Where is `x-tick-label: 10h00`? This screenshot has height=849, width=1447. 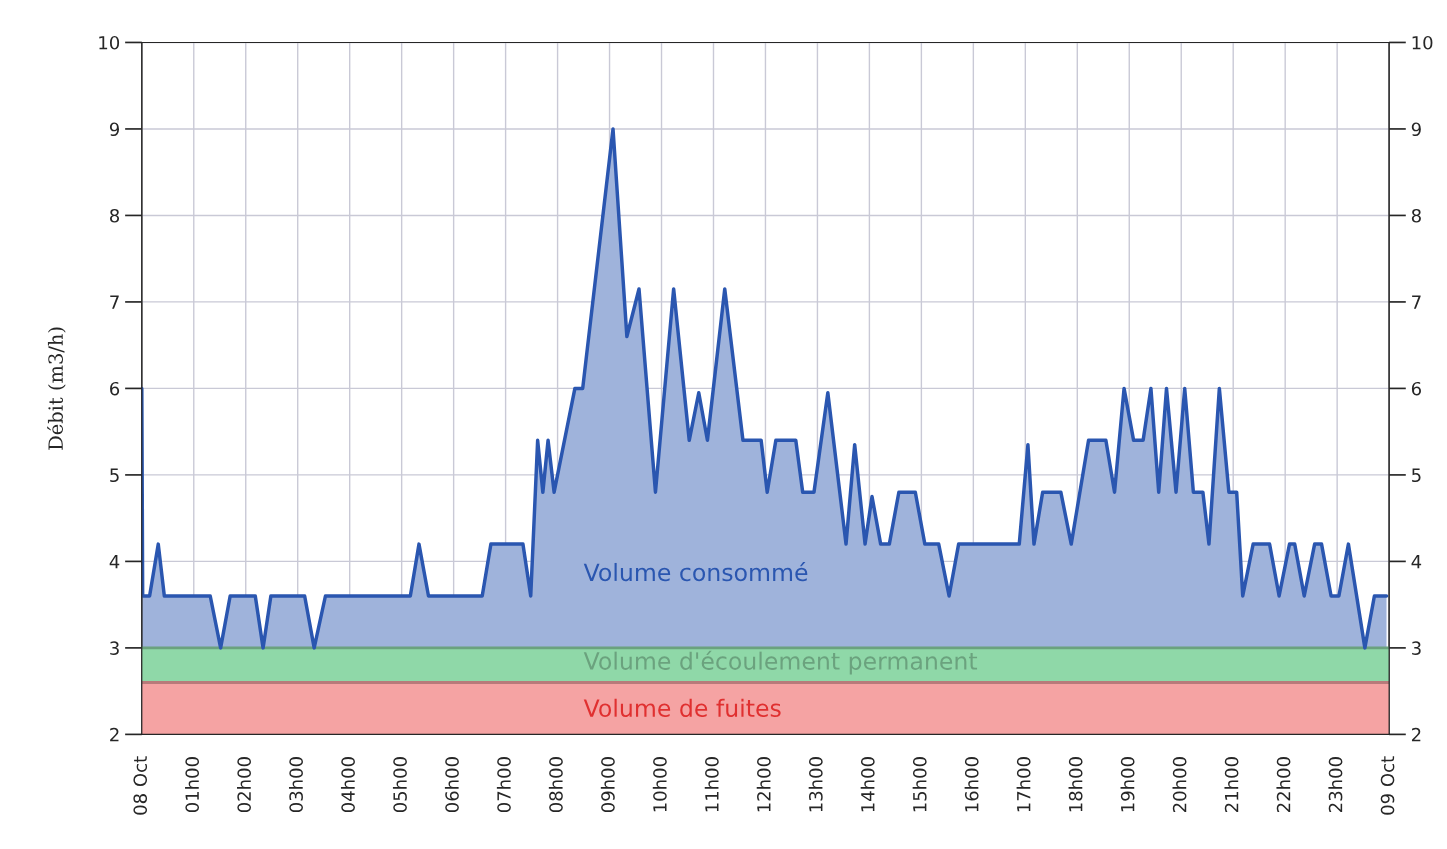
x-tick-label: 10h00 is located at coordinates (659, 784).